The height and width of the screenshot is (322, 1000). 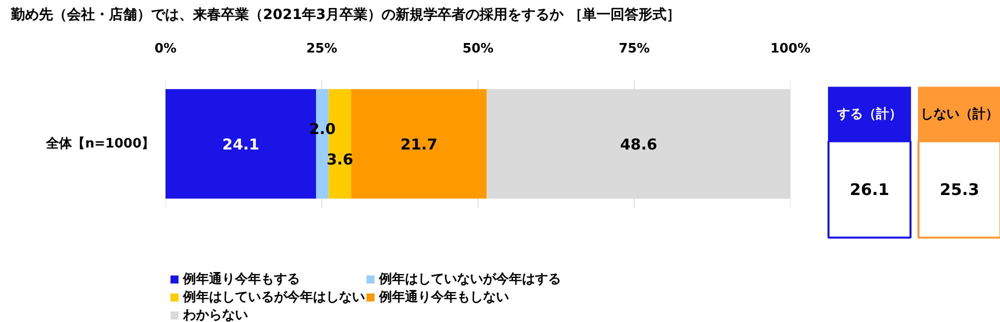 I want to click on legend-label: 例年はしているが今年はしない, so click(x=274, y=297).